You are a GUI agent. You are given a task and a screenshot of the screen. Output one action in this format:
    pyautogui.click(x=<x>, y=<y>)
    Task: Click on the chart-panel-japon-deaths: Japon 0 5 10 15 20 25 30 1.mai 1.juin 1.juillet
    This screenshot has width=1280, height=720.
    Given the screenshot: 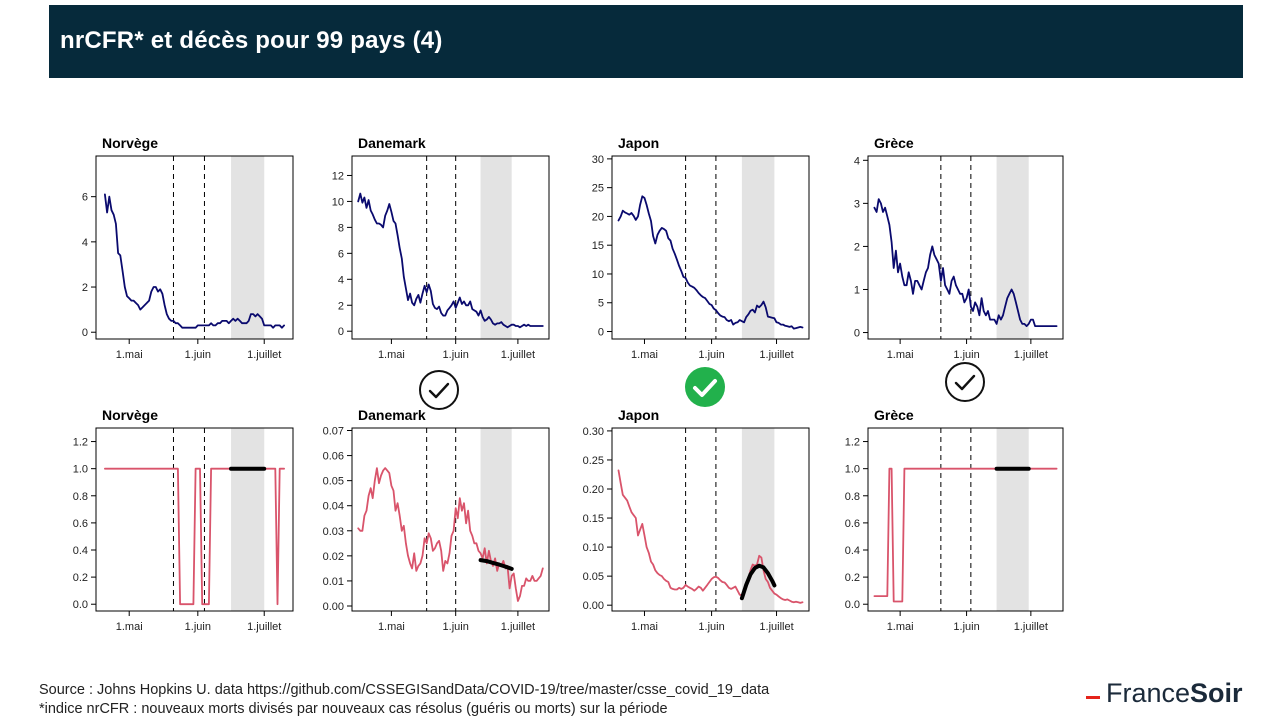 What is the action you would take?
    pyautogui.click(x=691, y=255)
    